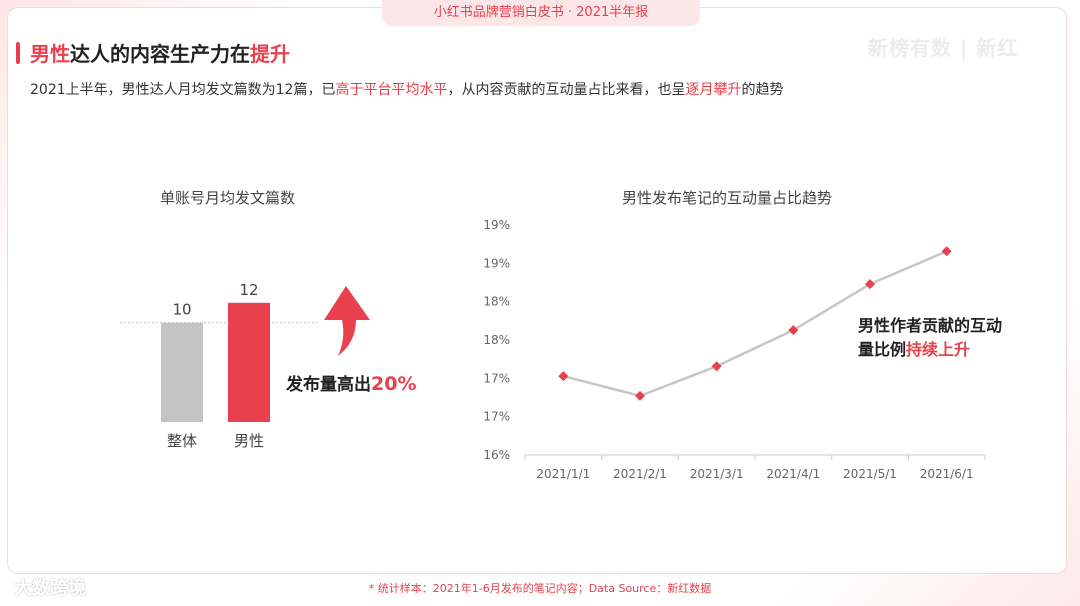 Image resolution: width=1080 pixels, height=606 pixels. I want to click on series-line, so click(755, 324).